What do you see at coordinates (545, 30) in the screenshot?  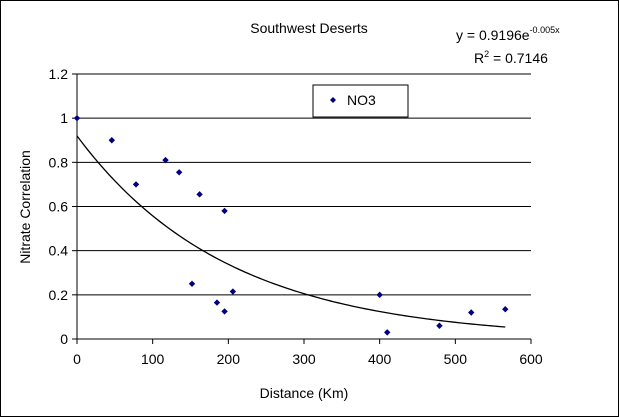 I see `equation-exponent: -0.005x` at bounding box center [545, 30].